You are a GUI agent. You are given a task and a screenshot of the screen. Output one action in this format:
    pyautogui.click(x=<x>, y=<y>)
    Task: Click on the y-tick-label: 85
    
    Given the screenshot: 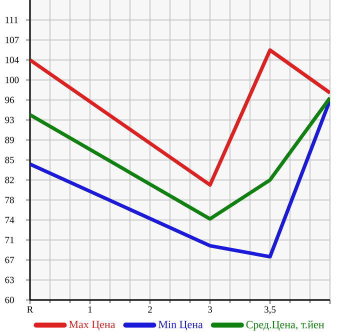 What is the action you would take?
    pyautogui.click(x=9, y=160)
    